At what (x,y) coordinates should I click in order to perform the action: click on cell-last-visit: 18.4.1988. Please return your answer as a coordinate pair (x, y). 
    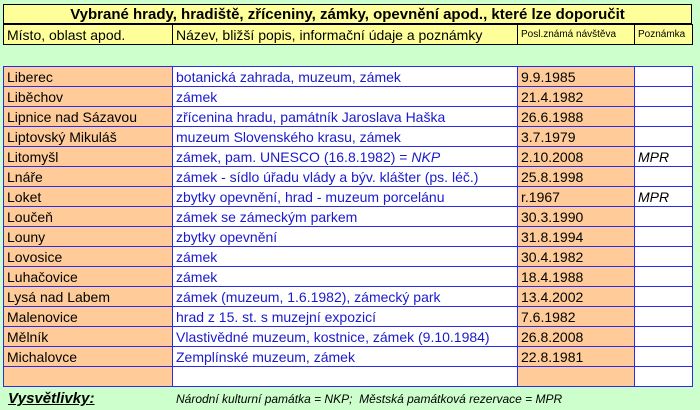
    Looking at the image, I should click on (576, 276).